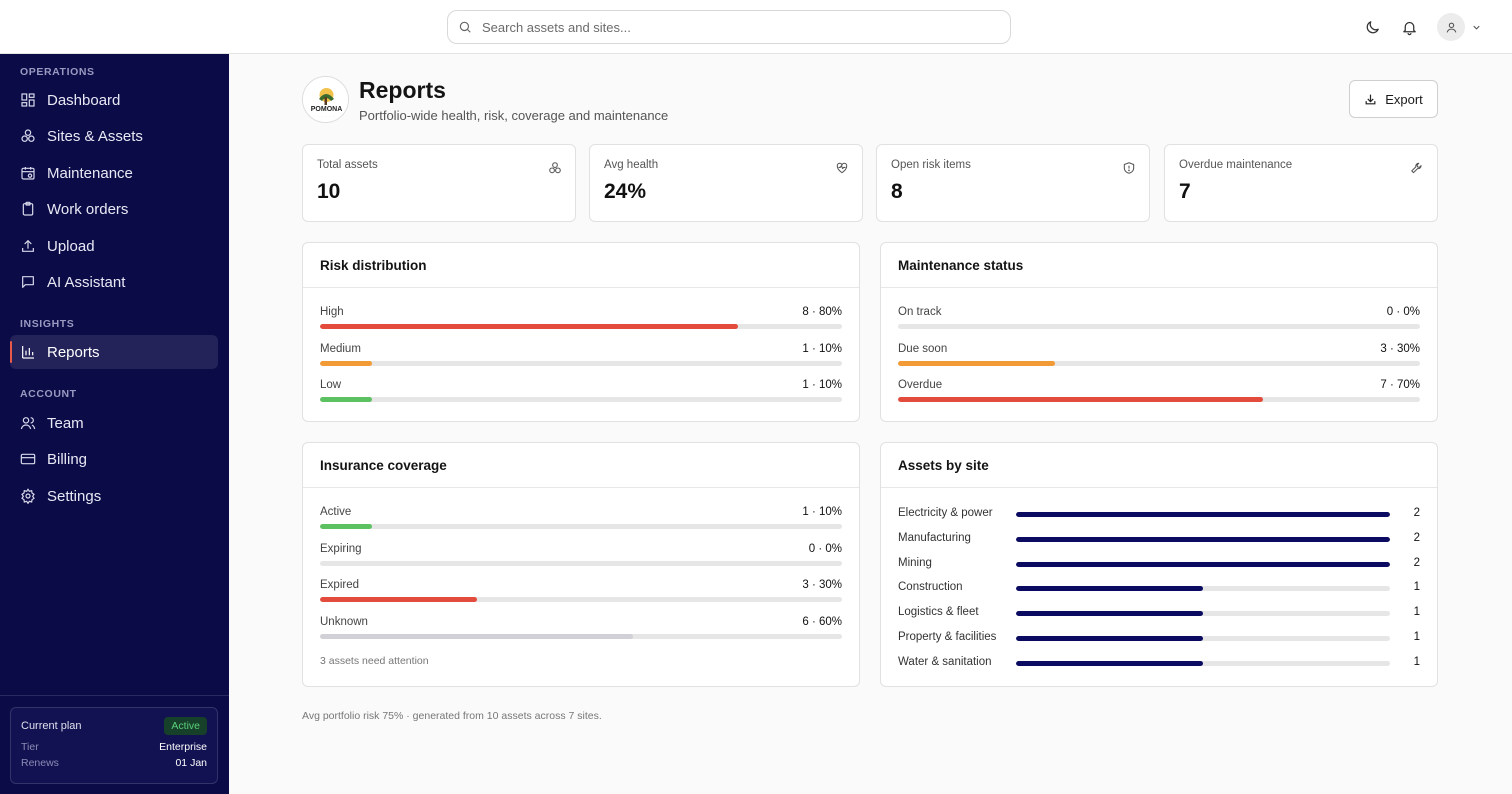  Describe the element at coordinates (114, 246) in the screenshot. I see `sidebar-item-upload: Upload` at that location.